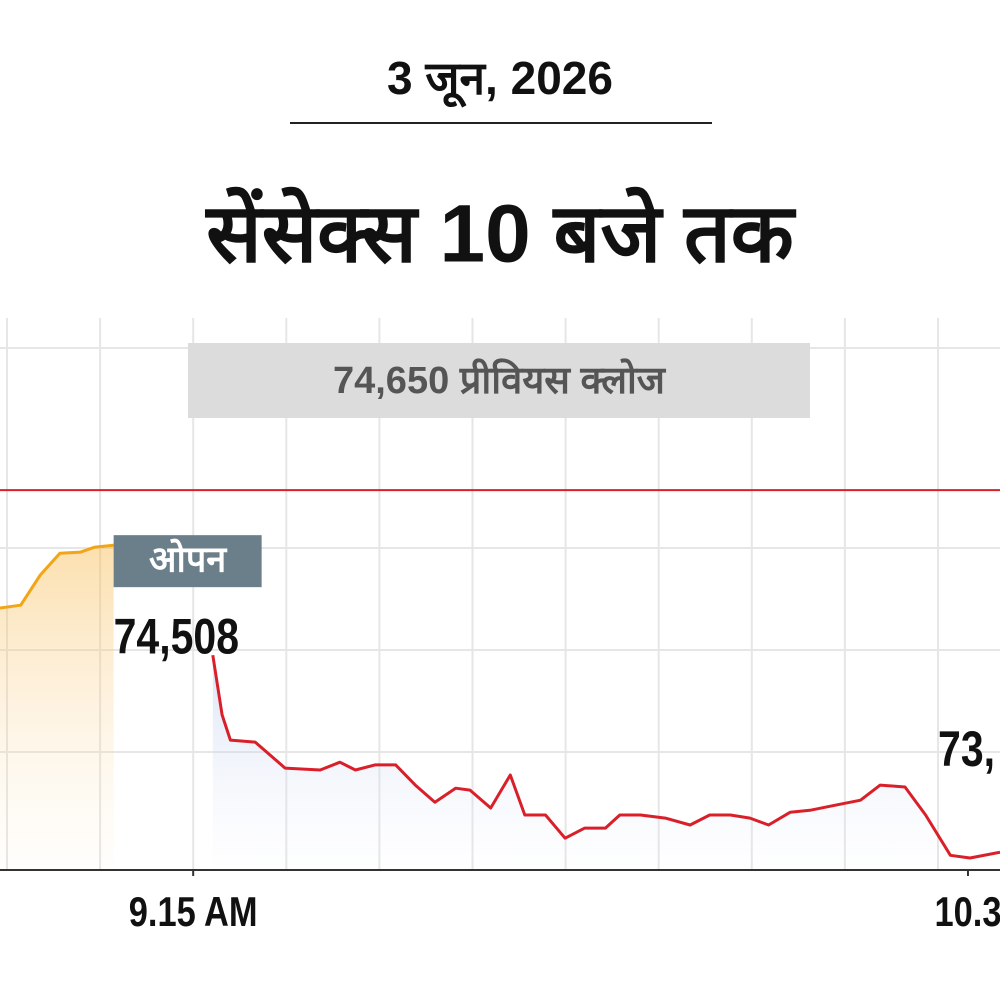  What do you see at coordinates (193, 912) in the screenshot?
I see `x-tick-label: 9.15 AM` at bounding box center [193, 912].